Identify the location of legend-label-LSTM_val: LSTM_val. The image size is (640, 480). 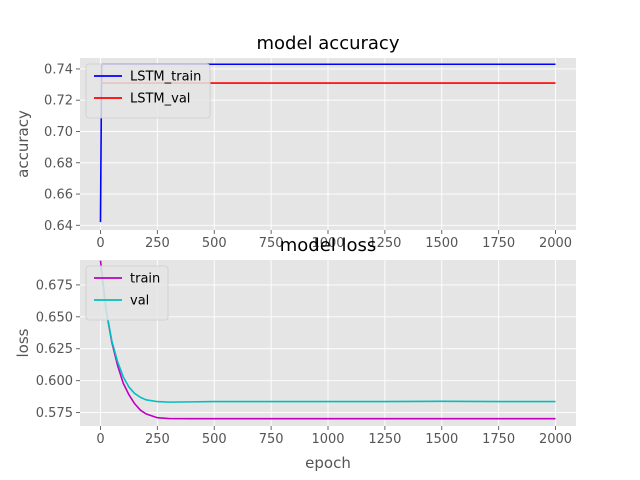
(160, 99).